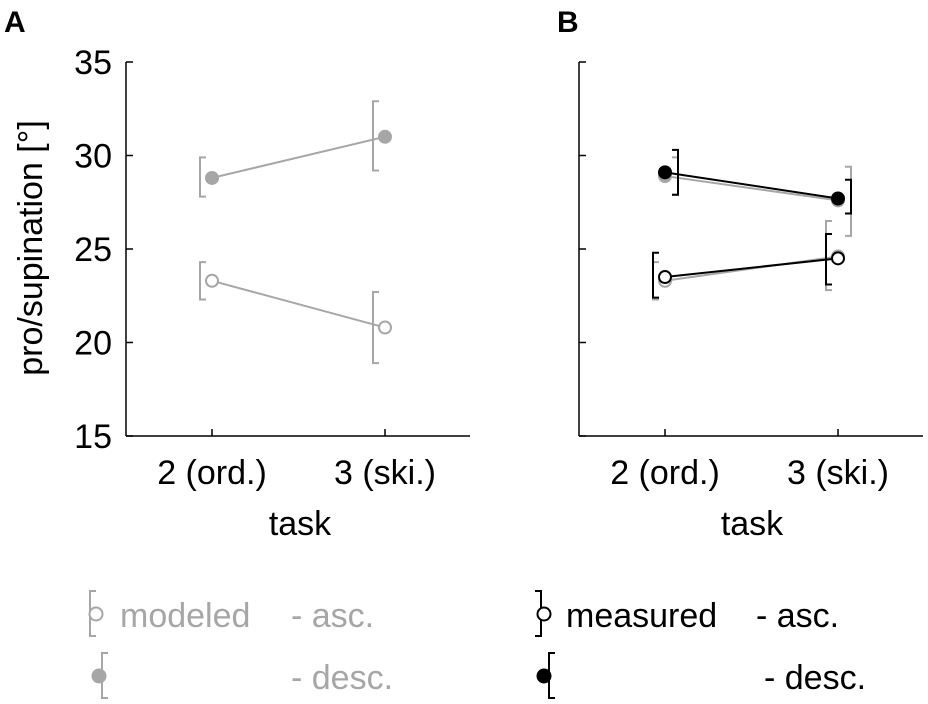 The height and width of the screenshot is (704, 928). What do you see at coordinates (641, 616) in the screenshot?
I see `legend-measured-label: measured` at bounding box center [641, 616].